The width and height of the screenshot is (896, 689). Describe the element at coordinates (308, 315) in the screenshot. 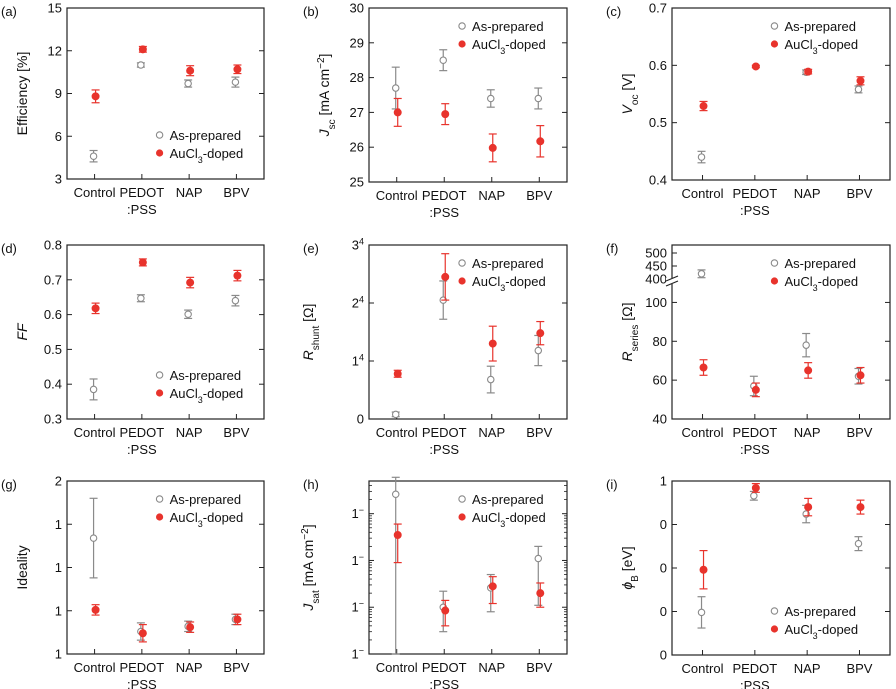

I see `label-part: [Ω]` at that location.